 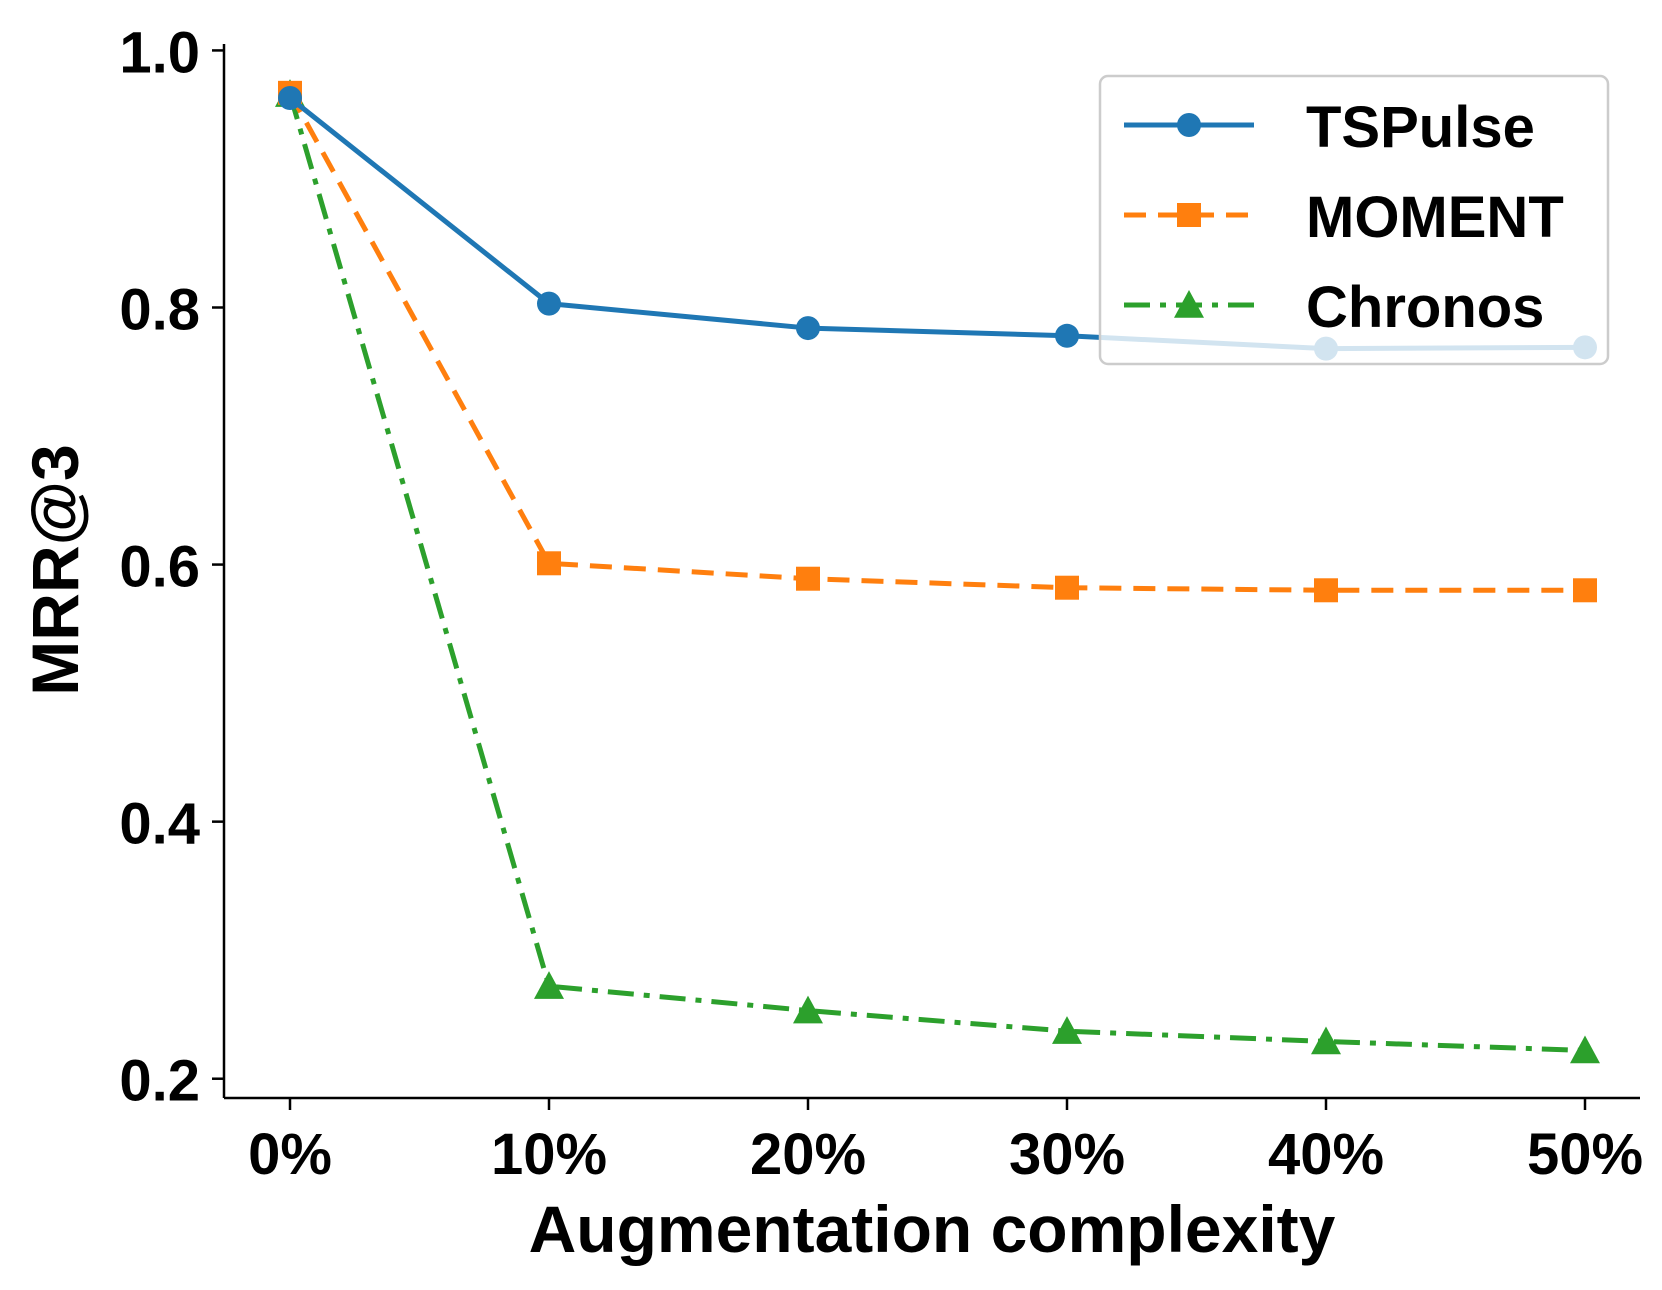 What do you see at coordinates (932, 1229) in the screenshot?
I see `x-axis-label: Augmentation complexity` at bounding box center [932, 1229].